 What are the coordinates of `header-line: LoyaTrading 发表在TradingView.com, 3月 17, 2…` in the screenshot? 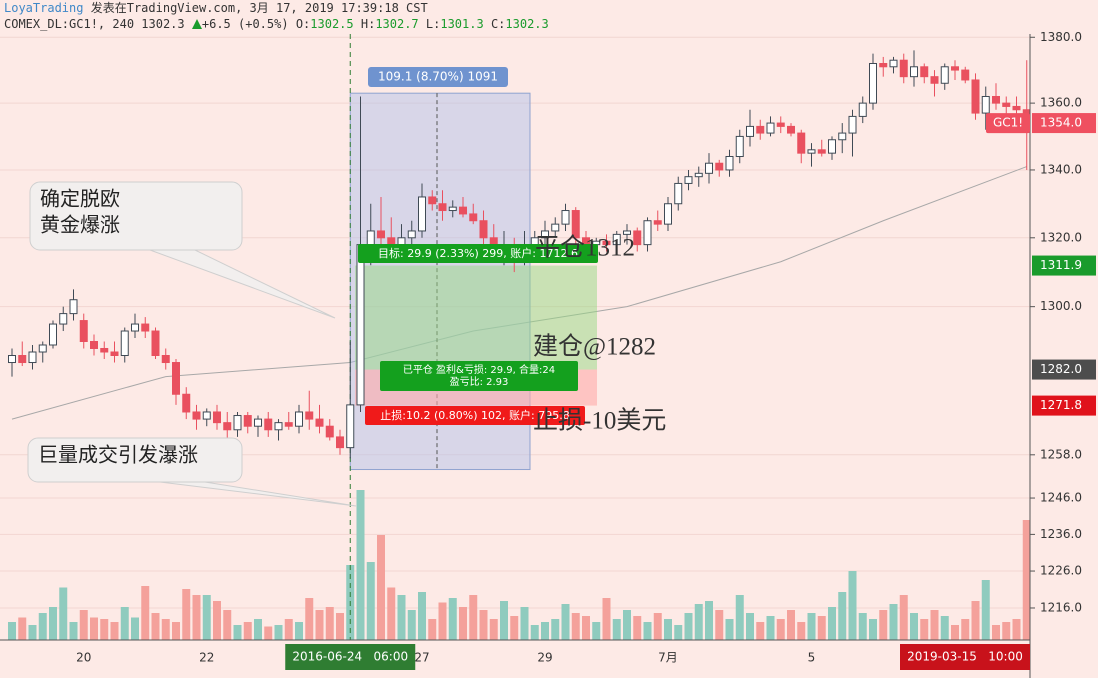 It's located at (276, 8).